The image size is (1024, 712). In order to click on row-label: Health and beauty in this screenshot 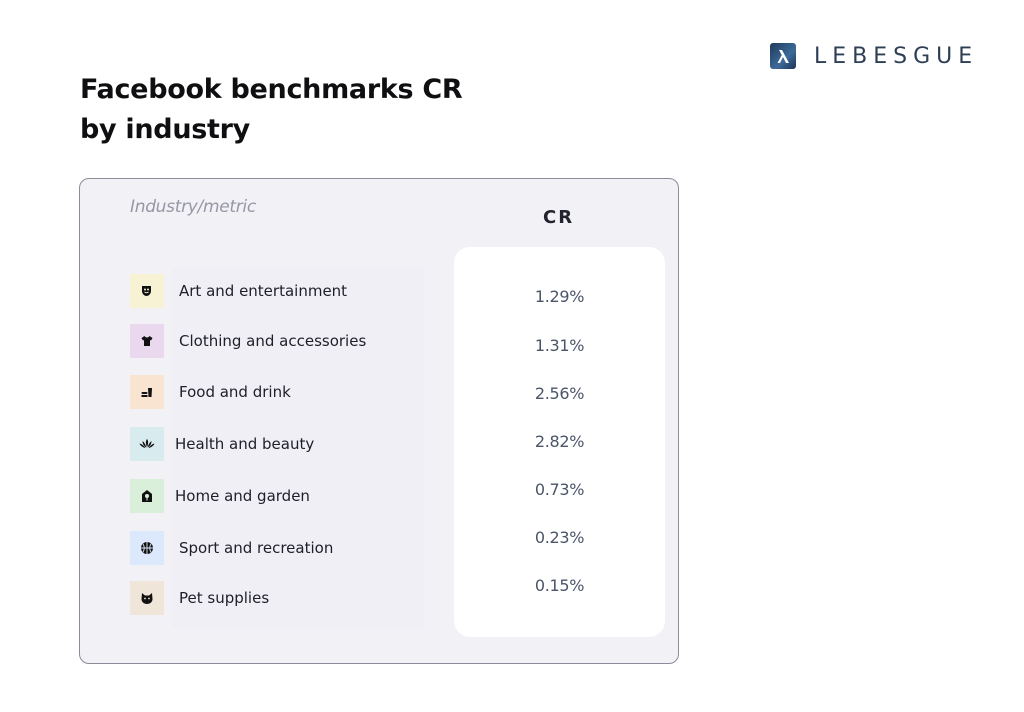, I will do `click(245, 444)`.